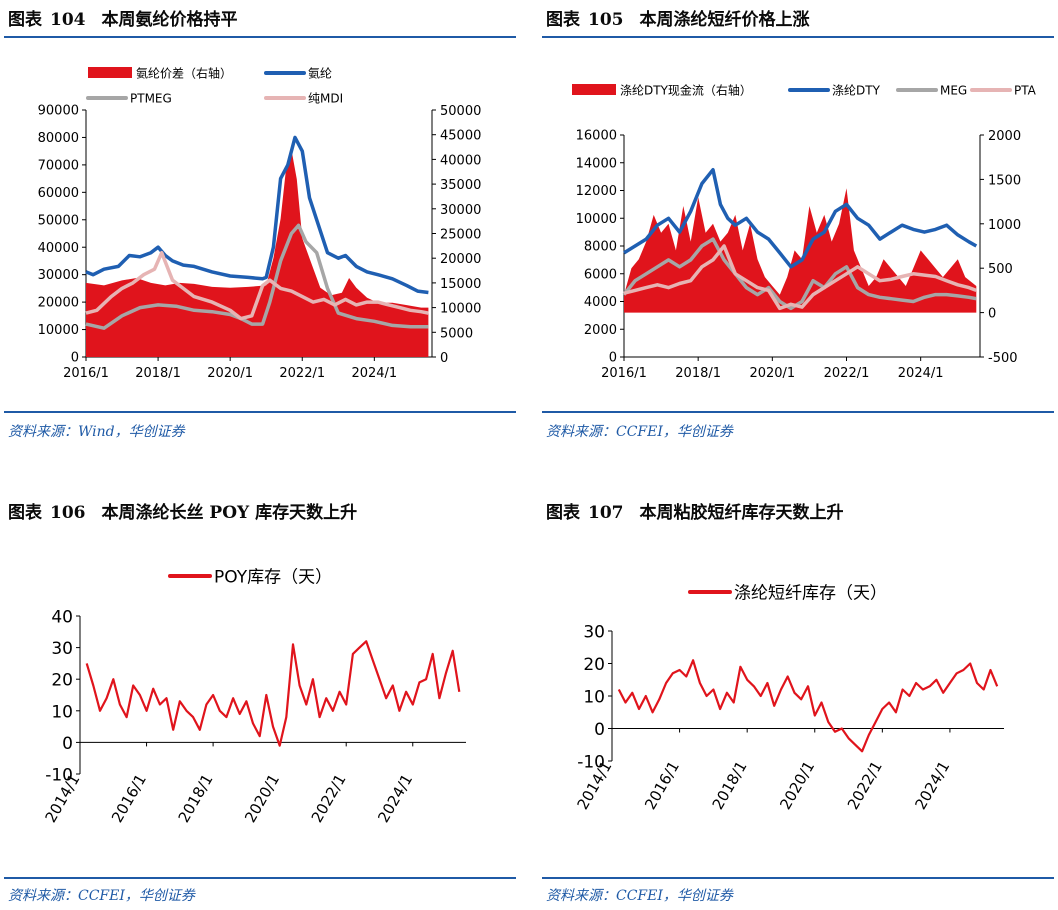 Image resolution: width=1058 pixels, height=910 pixels. I want to click on legend-label: 氨纶价差（右轴）, so click(184, 73).